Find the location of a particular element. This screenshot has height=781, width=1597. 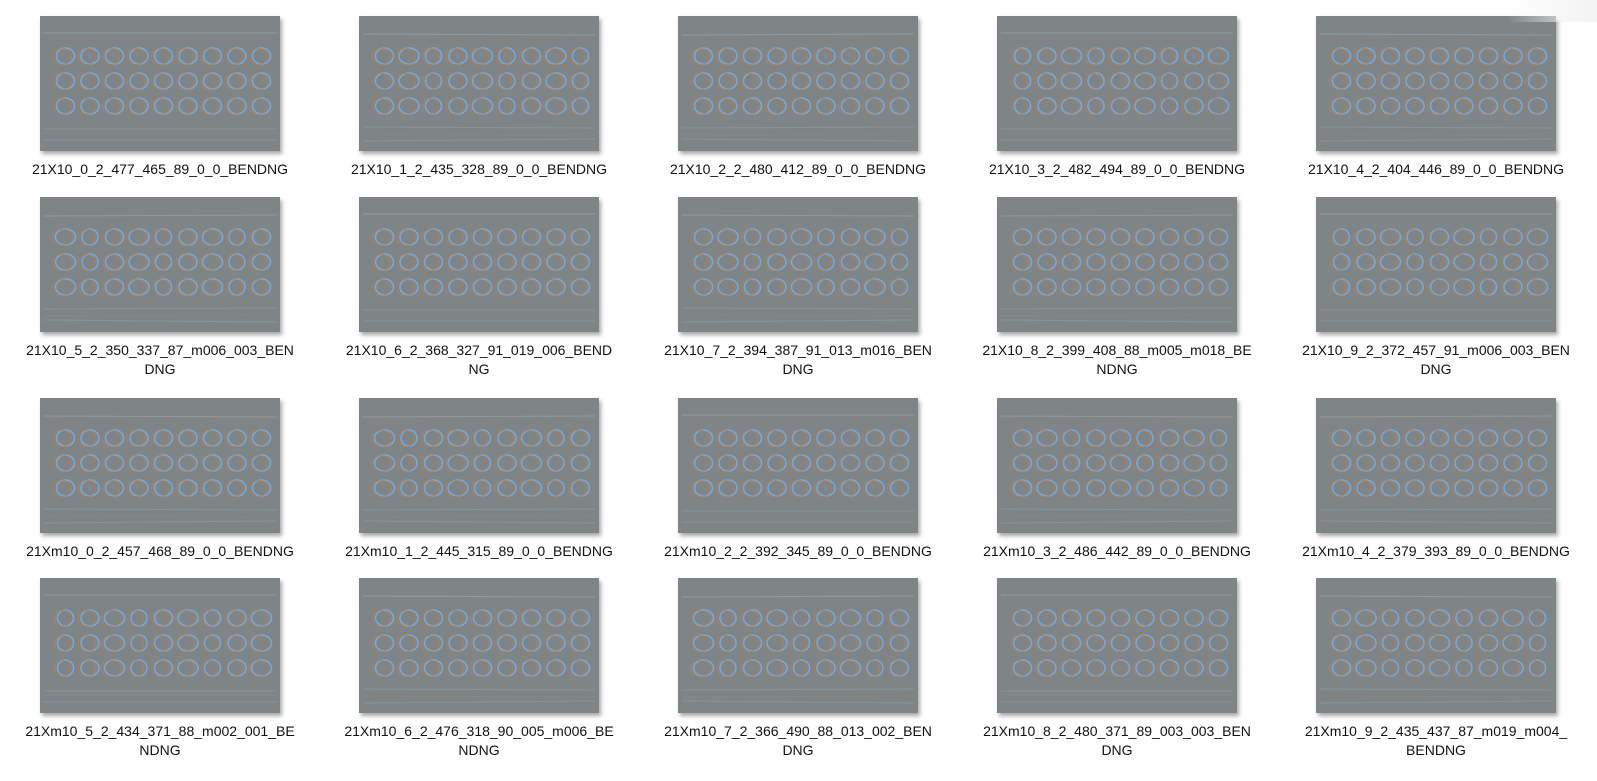

file-name-label: 21X10_4_2_404_446_89_0_0_BENDNG is located at coordinates (1436, 169).